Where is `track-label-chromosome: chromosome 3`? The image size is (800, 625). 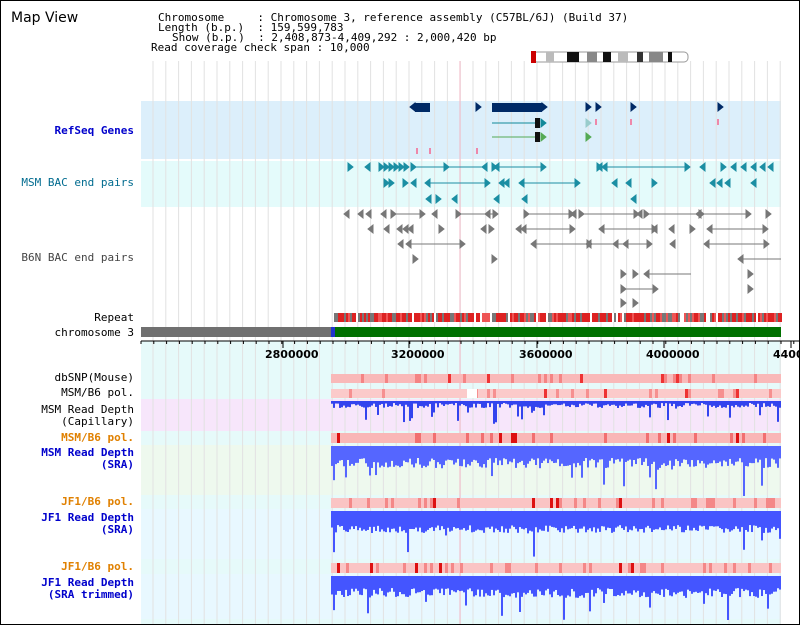 track-label-chromosome: chromosome 3 is located at coordinates (94, 332).